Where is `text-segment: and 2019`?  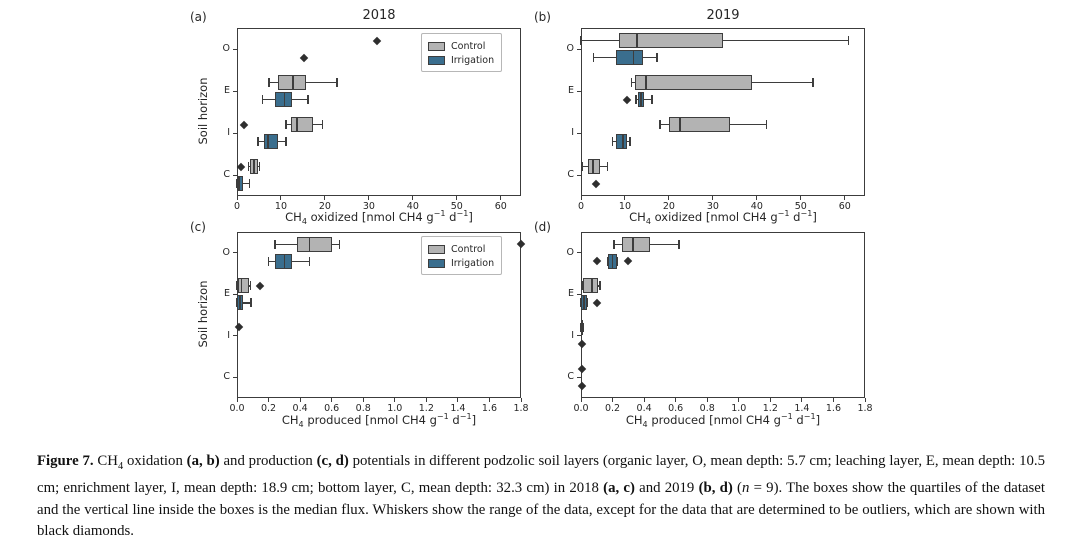
text-segment: and 2019 is located at coordinates (666, 487).